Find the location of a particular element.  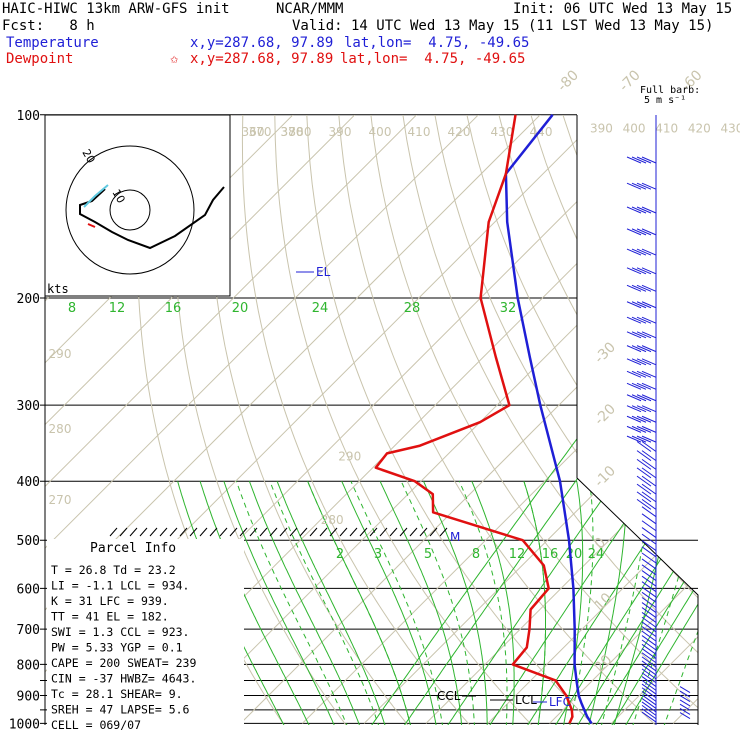

lfc-label: LFC is located at coordinates (560, 702).